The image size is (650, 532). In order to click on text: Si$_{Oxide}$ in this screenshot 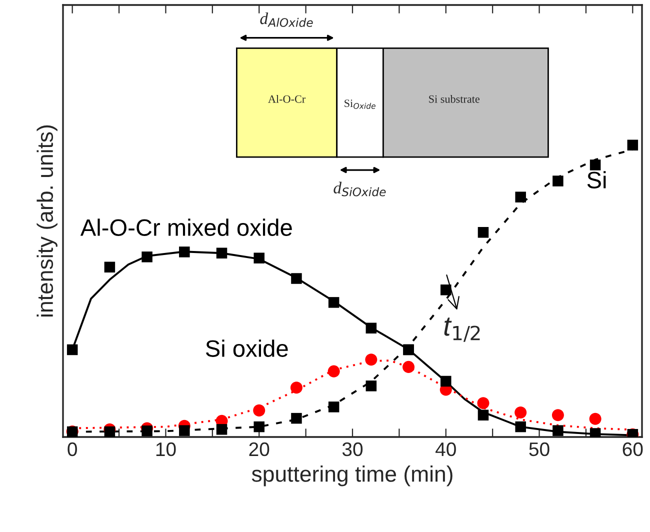, I will do `click(360, 104)`.